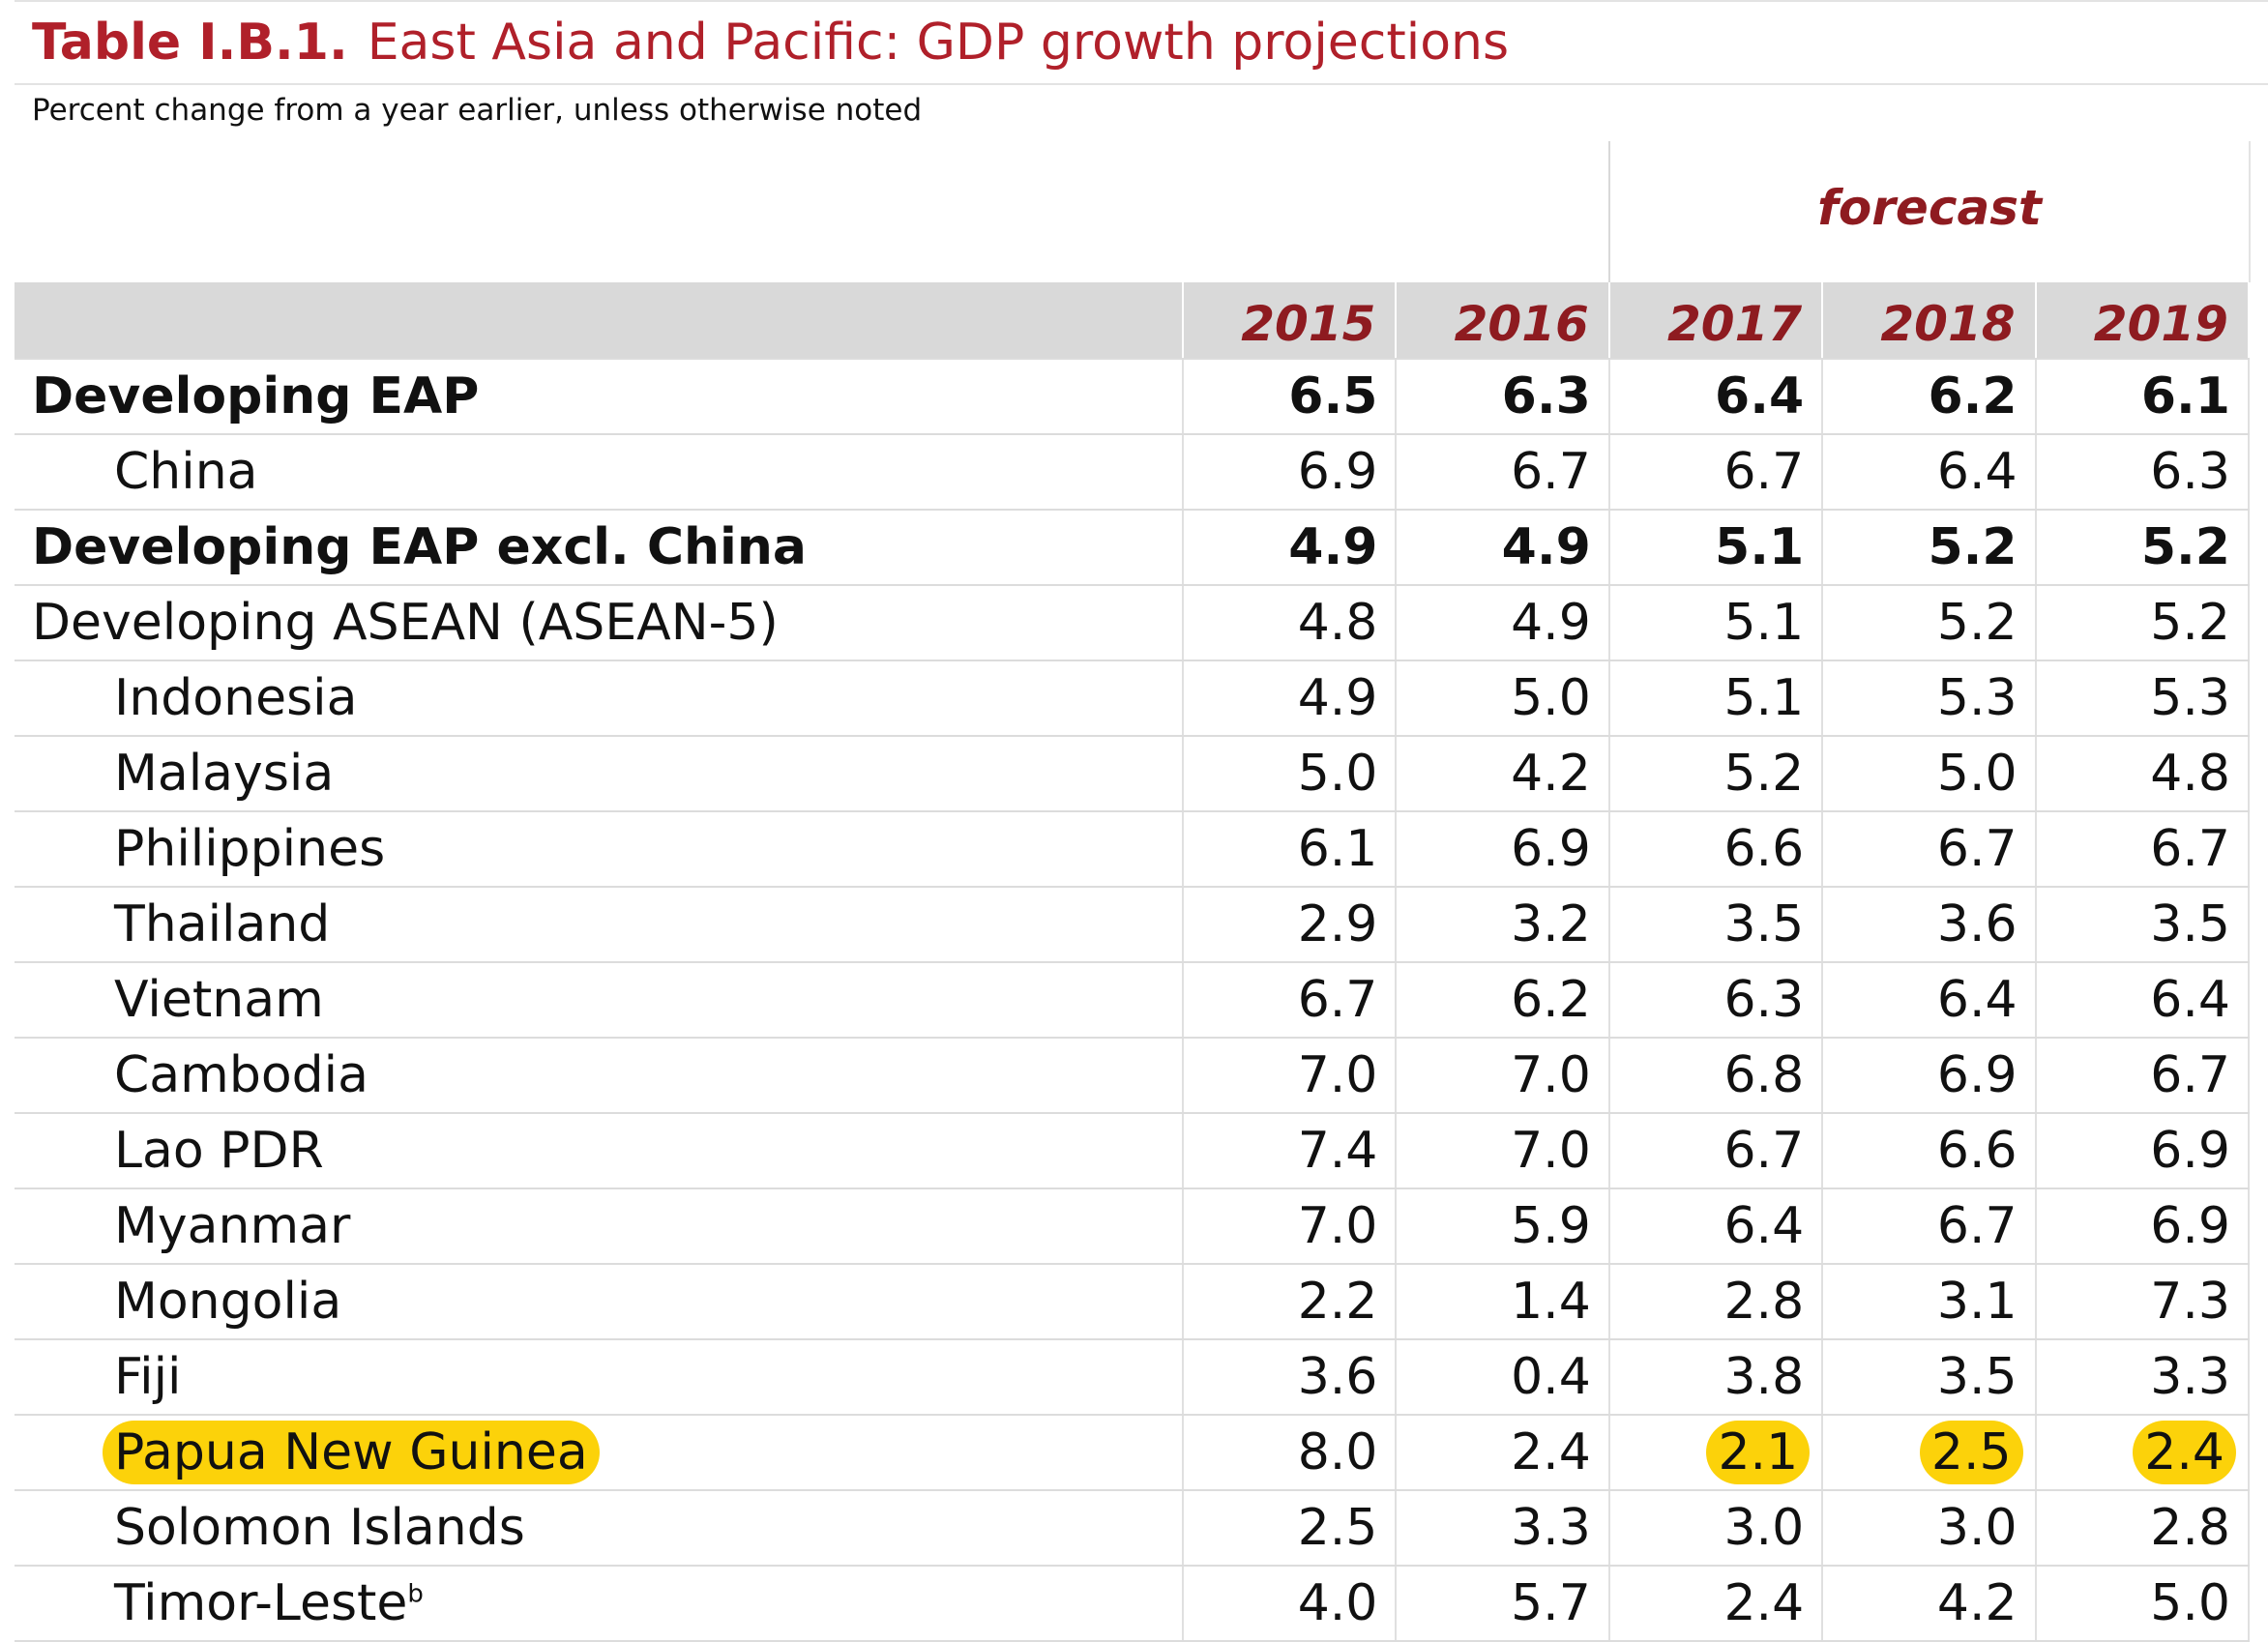 The image size is (2268, 1642). I want to click on table-row: Fiji 3.6 0.4 3.8 3.5 3.3, so click(1132, 1377).